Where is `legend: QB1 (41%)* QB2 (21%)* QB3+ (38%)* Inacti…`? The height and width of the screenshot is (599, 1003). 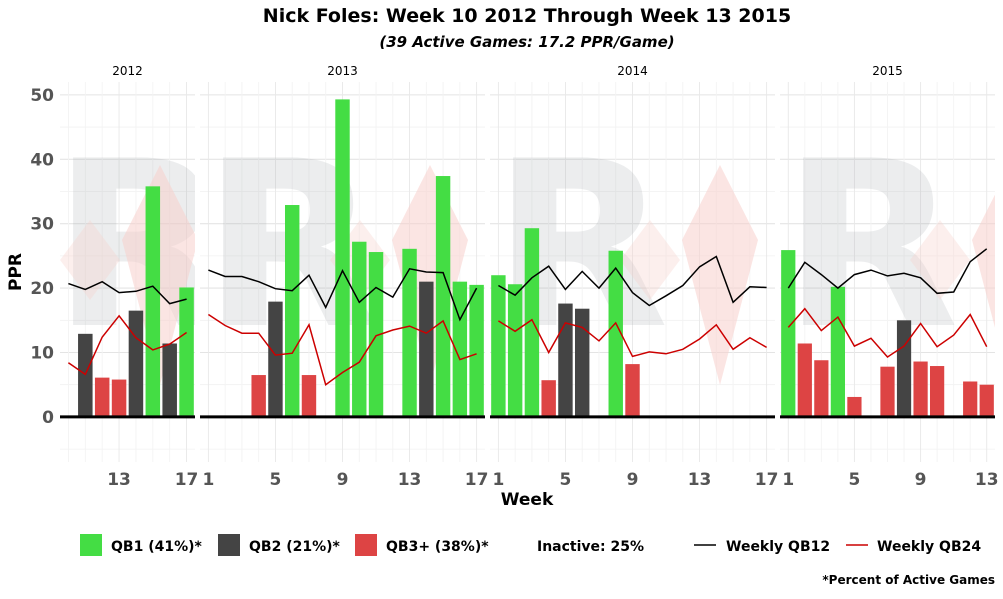 legend: QB1 (41%)* QB2 (21%)* QB3+ (38%)* Inacti… is located at coordinates (530, 545).